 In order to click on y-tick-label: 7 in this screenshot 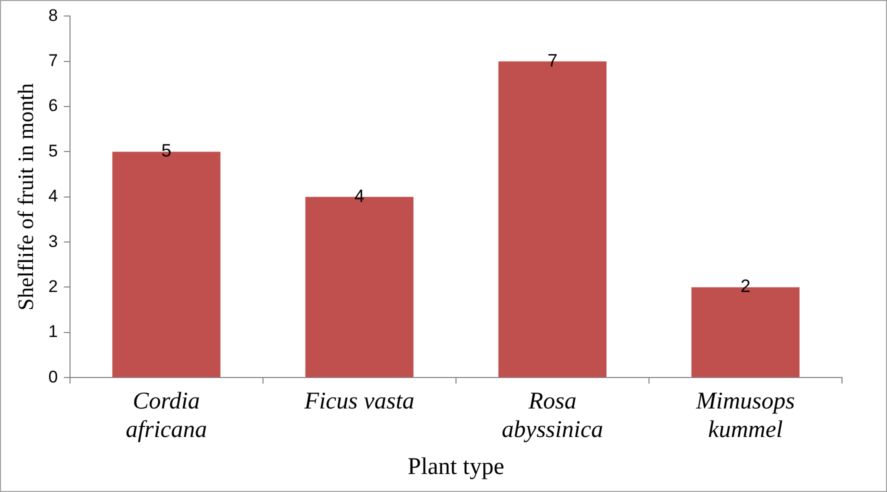, I will do `click(53, 60)`.